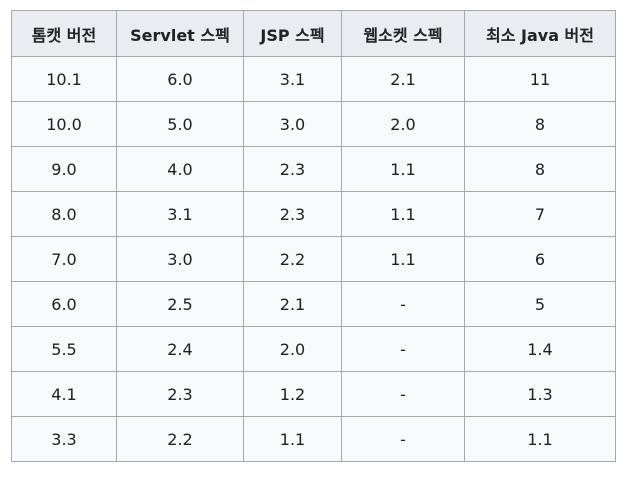 This screenshot has width=638, height=488. What do you see at coordinates (292, 439) in the screenshot?
I see `cell-jsp-spec: 1.1` at bounding box center [292, 439].